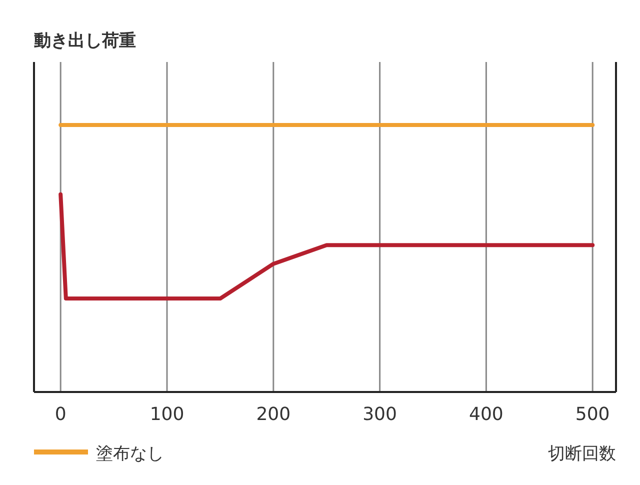 This screenshot has width=640, height=485. What do you see at coordinates (379, 414) in the screenshot?
I see `x-tick-label: 300` at bounding box center [379, 414].